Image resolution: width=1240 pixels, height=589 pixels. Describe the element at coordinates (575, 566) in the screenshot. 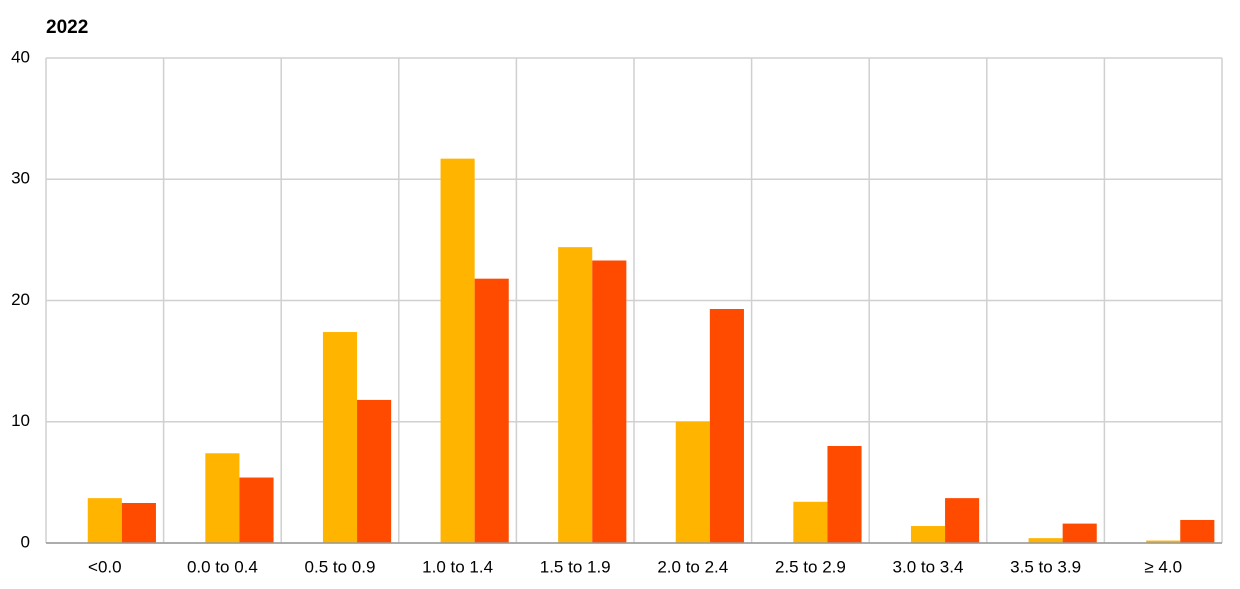

I see `x-tick-label: 1.5 to 1.9` at that location.